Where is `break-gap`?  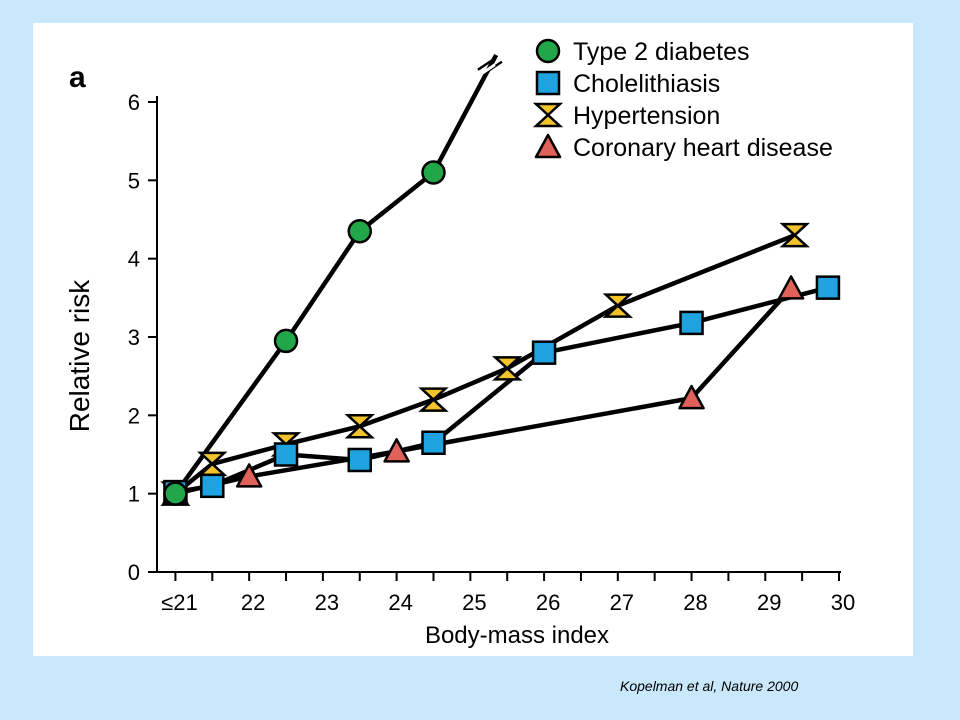 break-gap is located at coordinates (489, 68).